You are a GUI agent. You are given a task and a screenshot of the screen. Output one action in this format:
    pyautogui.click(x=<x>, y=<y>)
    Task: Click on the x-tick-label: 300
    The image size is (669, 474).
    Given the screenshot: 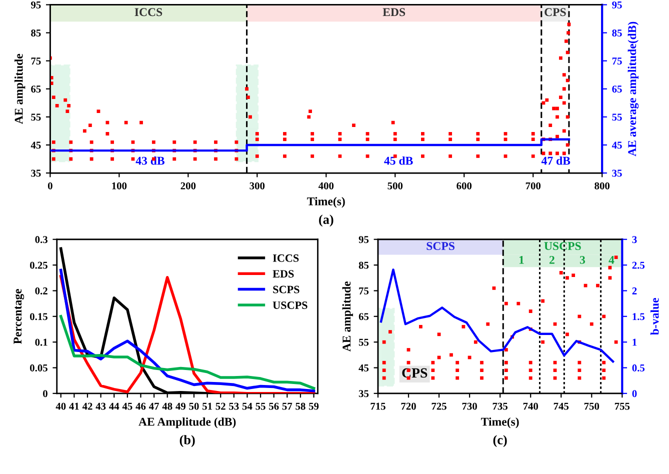 What is the action you would take?
    pyautogui.click(x=257, y=186)
    